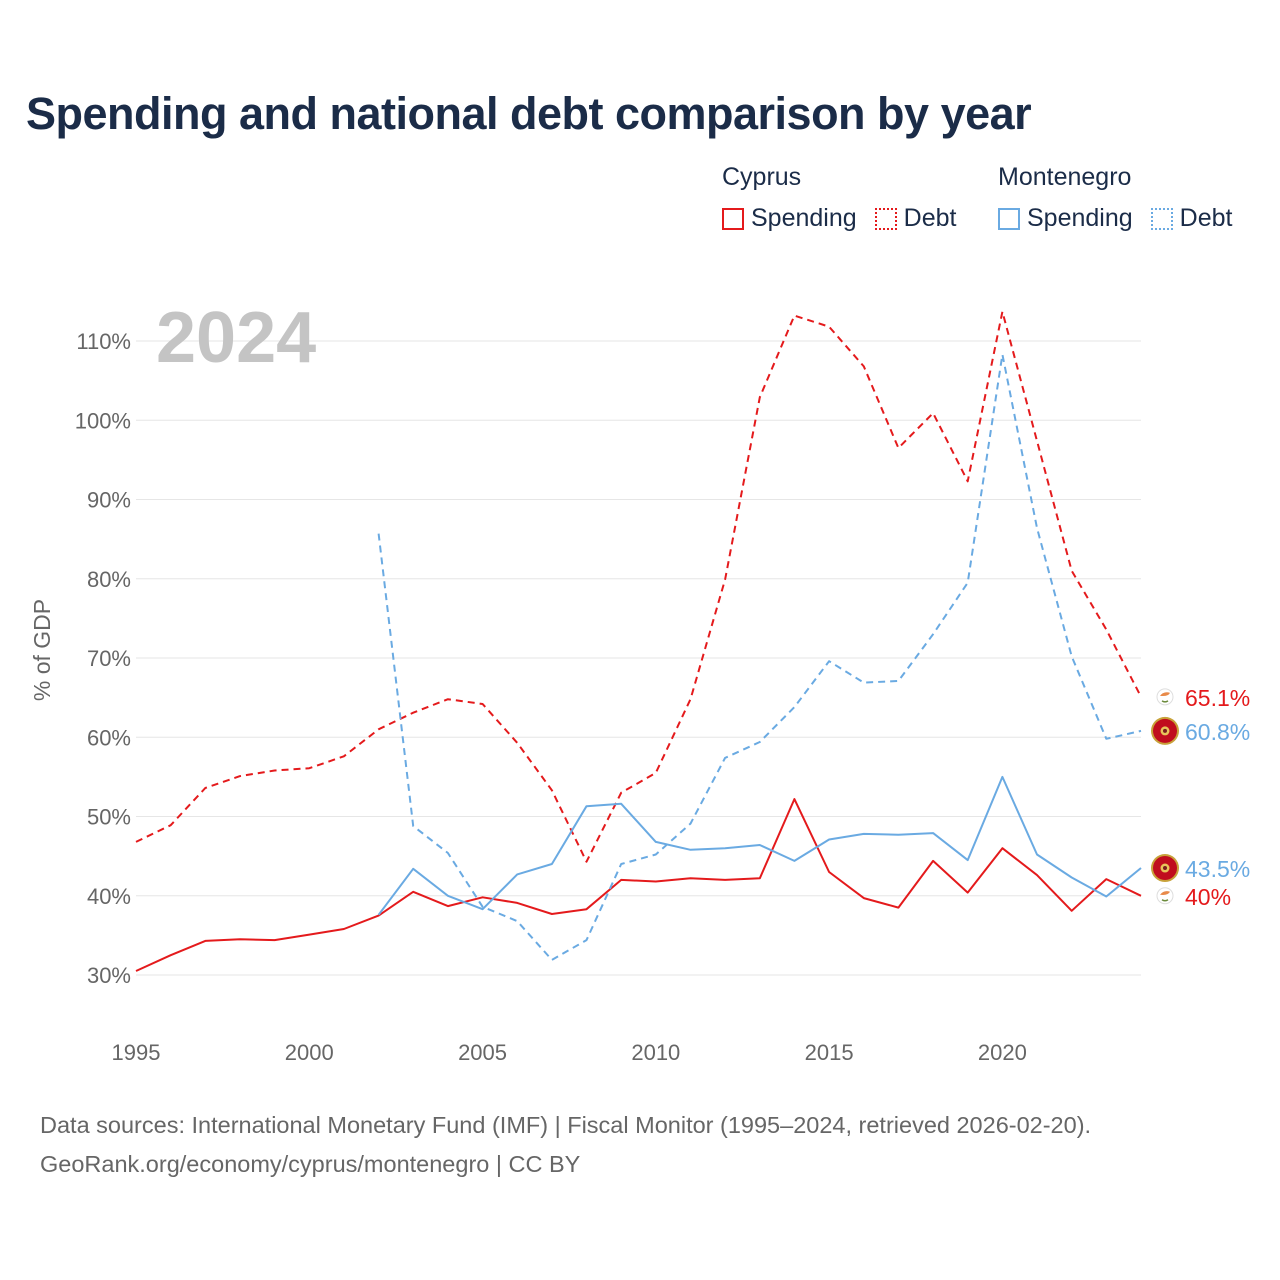 Image resolution: width=1280 pixels, height=1280 pixels. Describe the element at coordinates (1208, 897) in the screenshot. I see `series-end-label: 40%` at that location.